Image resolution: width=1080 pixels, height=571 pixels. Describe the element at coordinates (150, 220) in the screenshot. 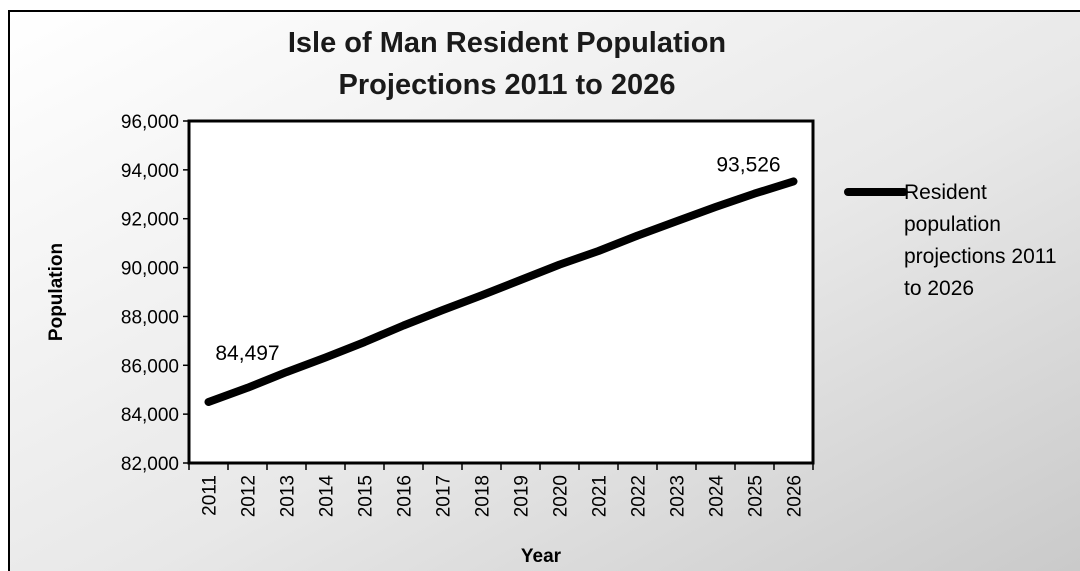

I see `y-tick-label: 92,000` at that location.